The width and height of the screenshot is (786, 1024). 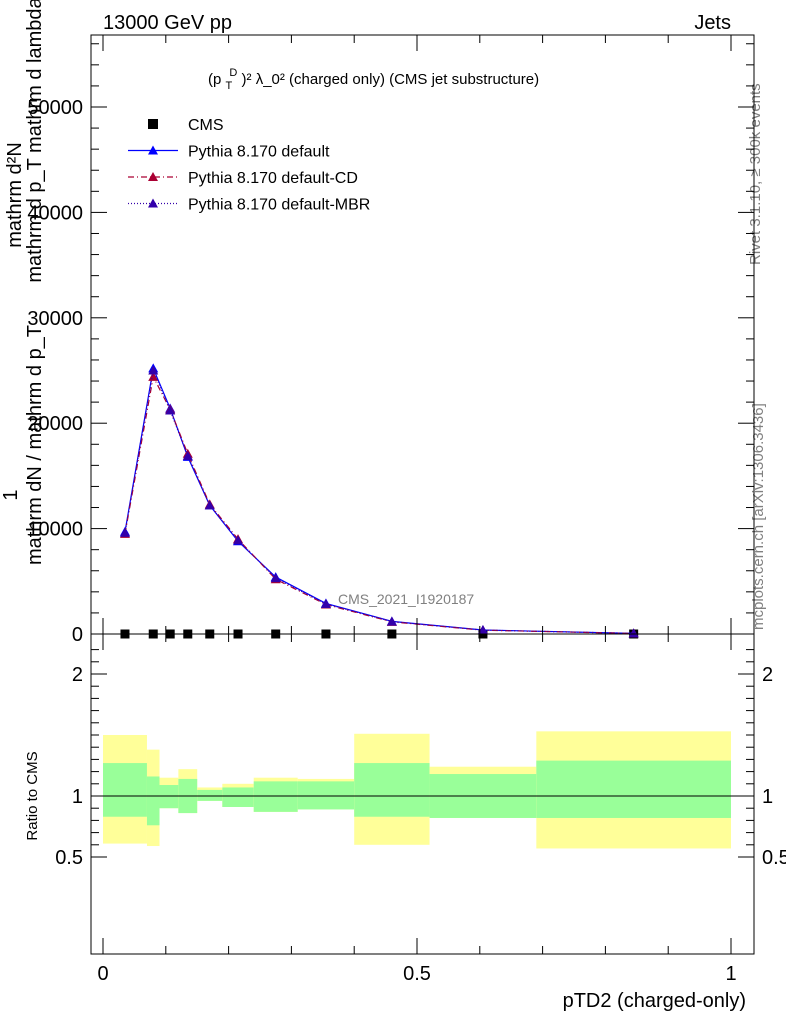 I want to click on legend-entry-default: Pythia 8.170 default, so click(x=229, y=152).